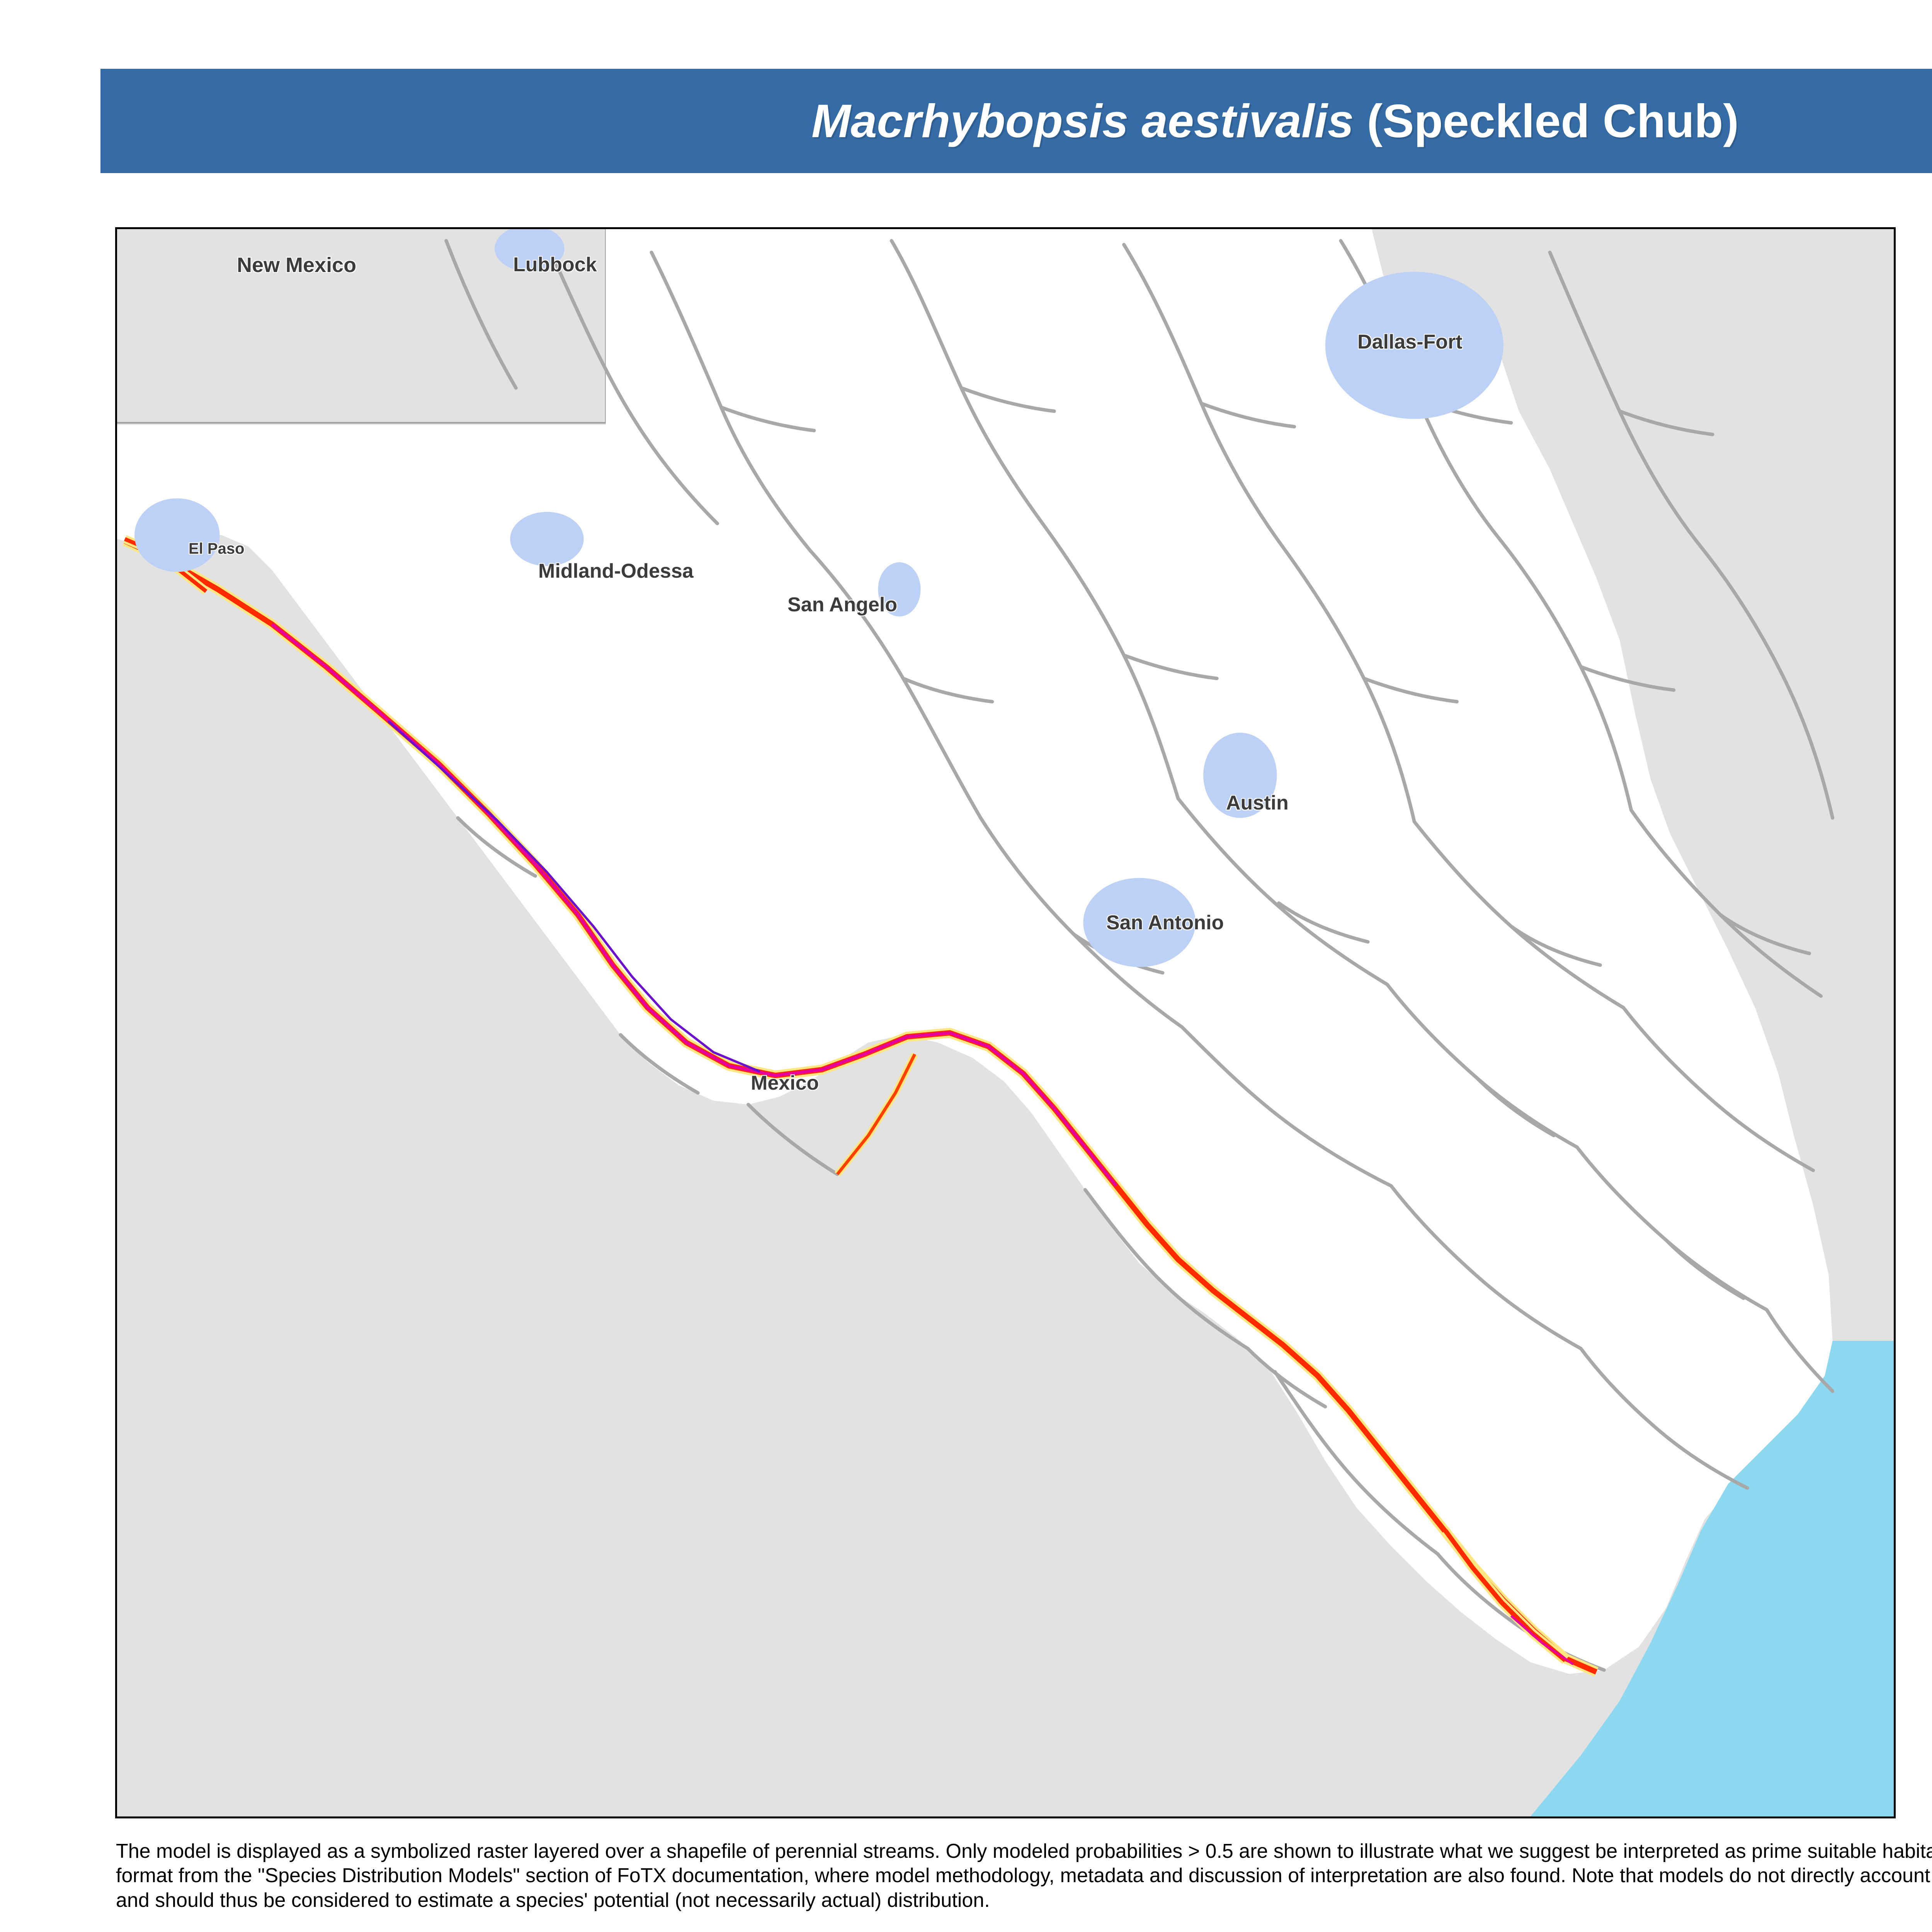 The image size is (1932, 1932). Describe the element at coordinates (1547, 121) in the screenshot. I see `species-common-name: (Speckled Chub)` at that location.